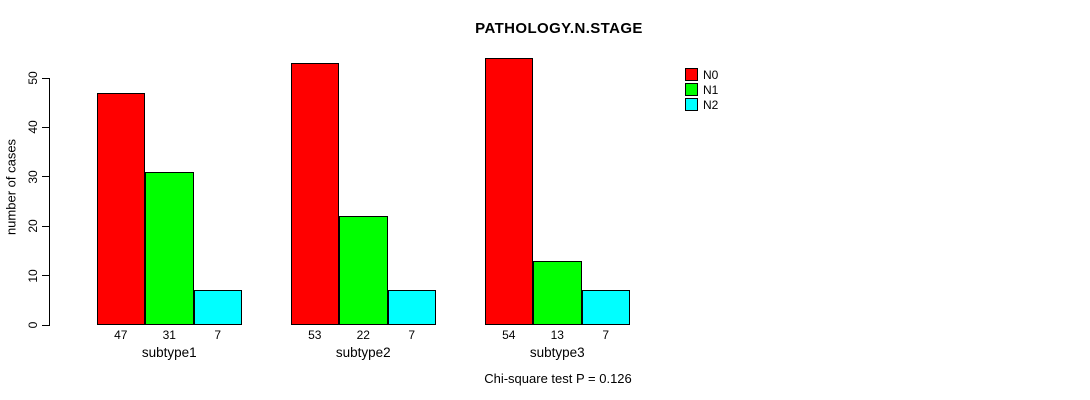 The image size is (1090, 400). Describe the element at coordinates (363, 335) in the screenshot. I see `bar-value-label: 22` at that location.